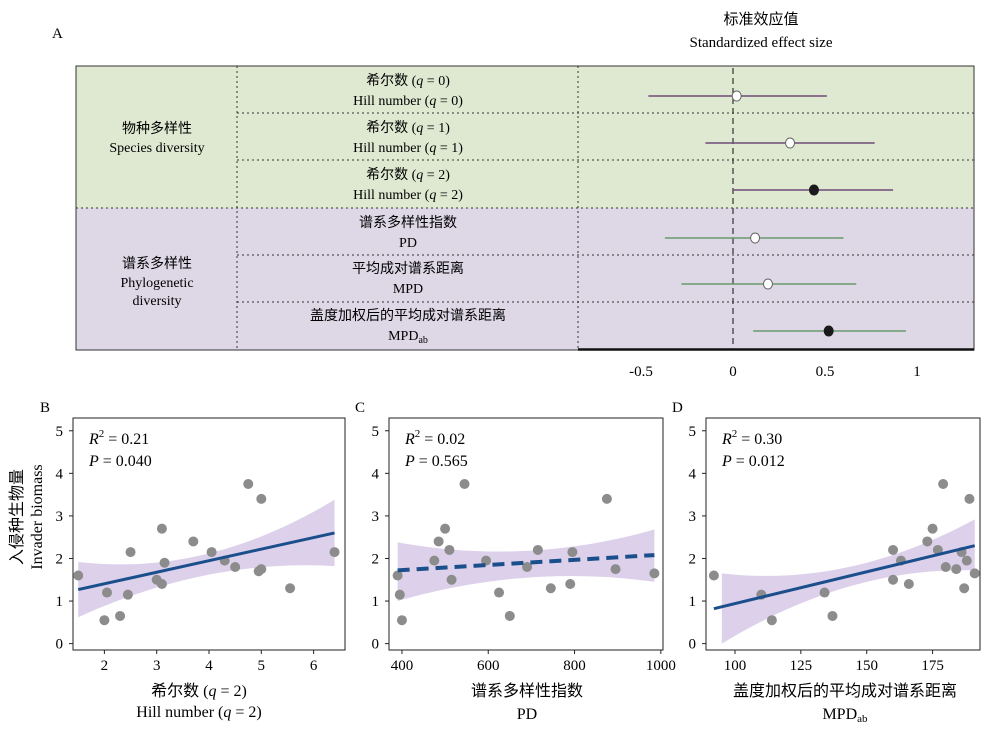 This screenshot has height=736, width=1000. What do you see at coordinates (157, 263) in the screenshot?
I see `phylo-group-label-cn: 谱系多样性` at bounding box center [157, 263].